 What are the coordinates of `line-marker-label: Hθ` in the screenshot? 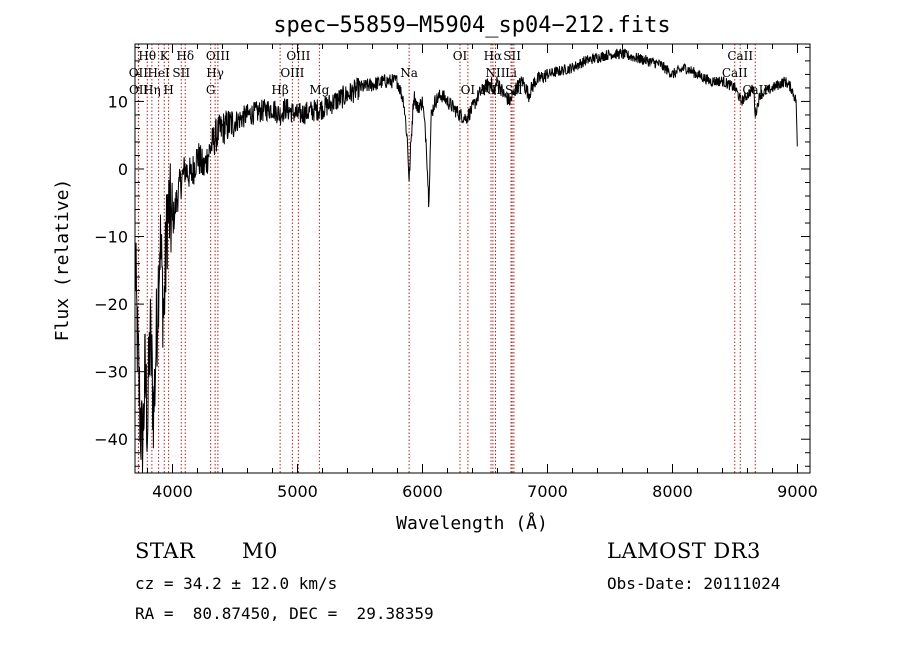 It's located at (147, 56).